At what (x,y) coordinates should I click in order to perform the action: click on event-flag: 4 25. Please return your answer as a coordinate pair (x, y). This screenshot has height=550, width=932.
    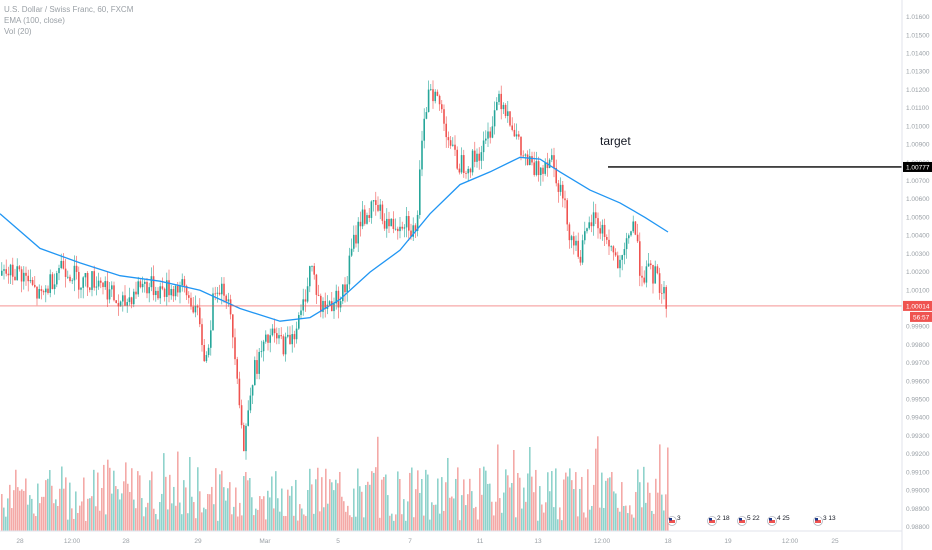
    Looking at the image, I should click on (779, 520).